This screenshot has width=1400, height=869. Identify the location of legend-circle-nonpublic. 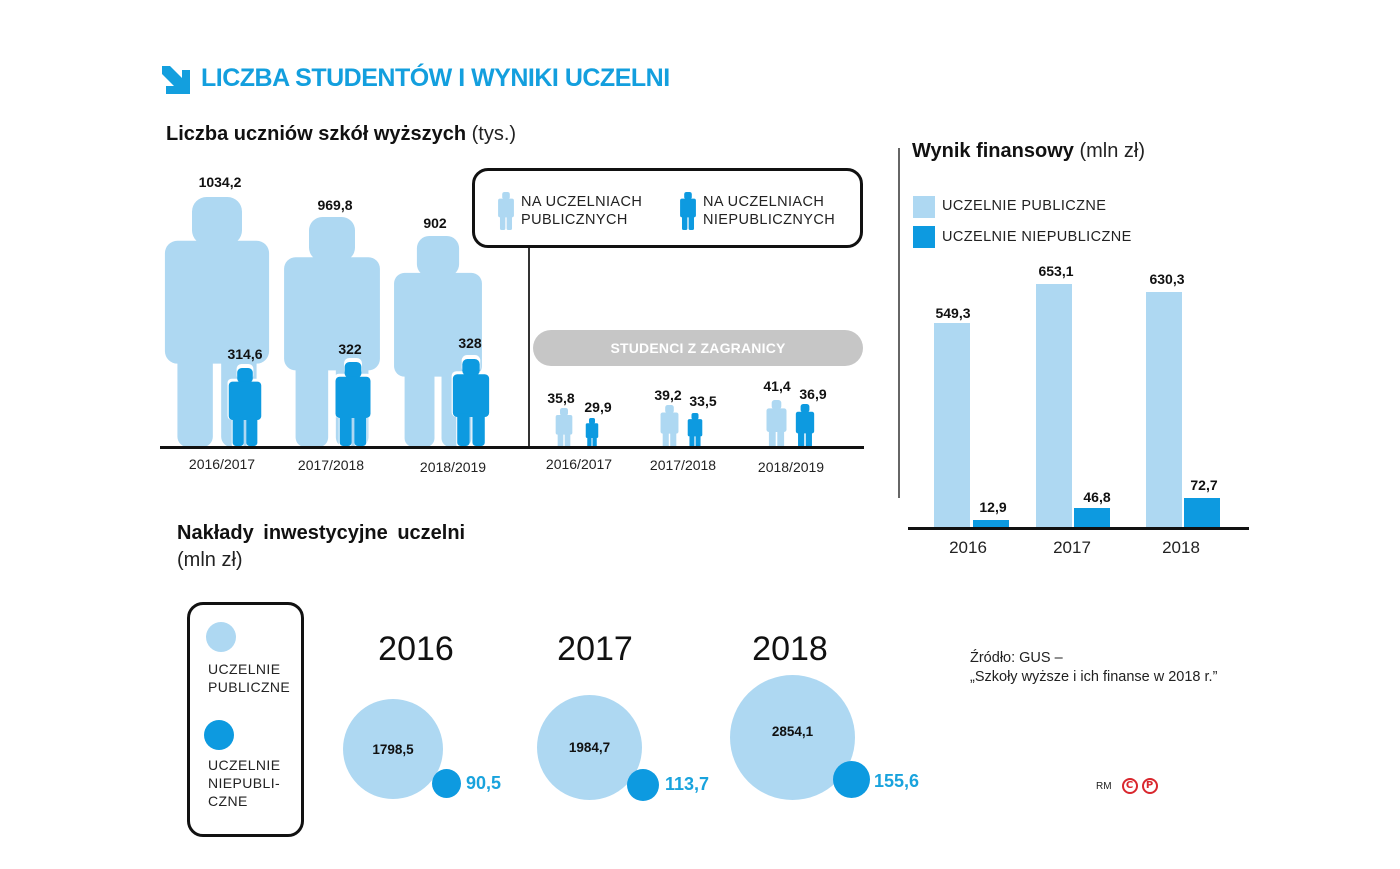
(219, 735).